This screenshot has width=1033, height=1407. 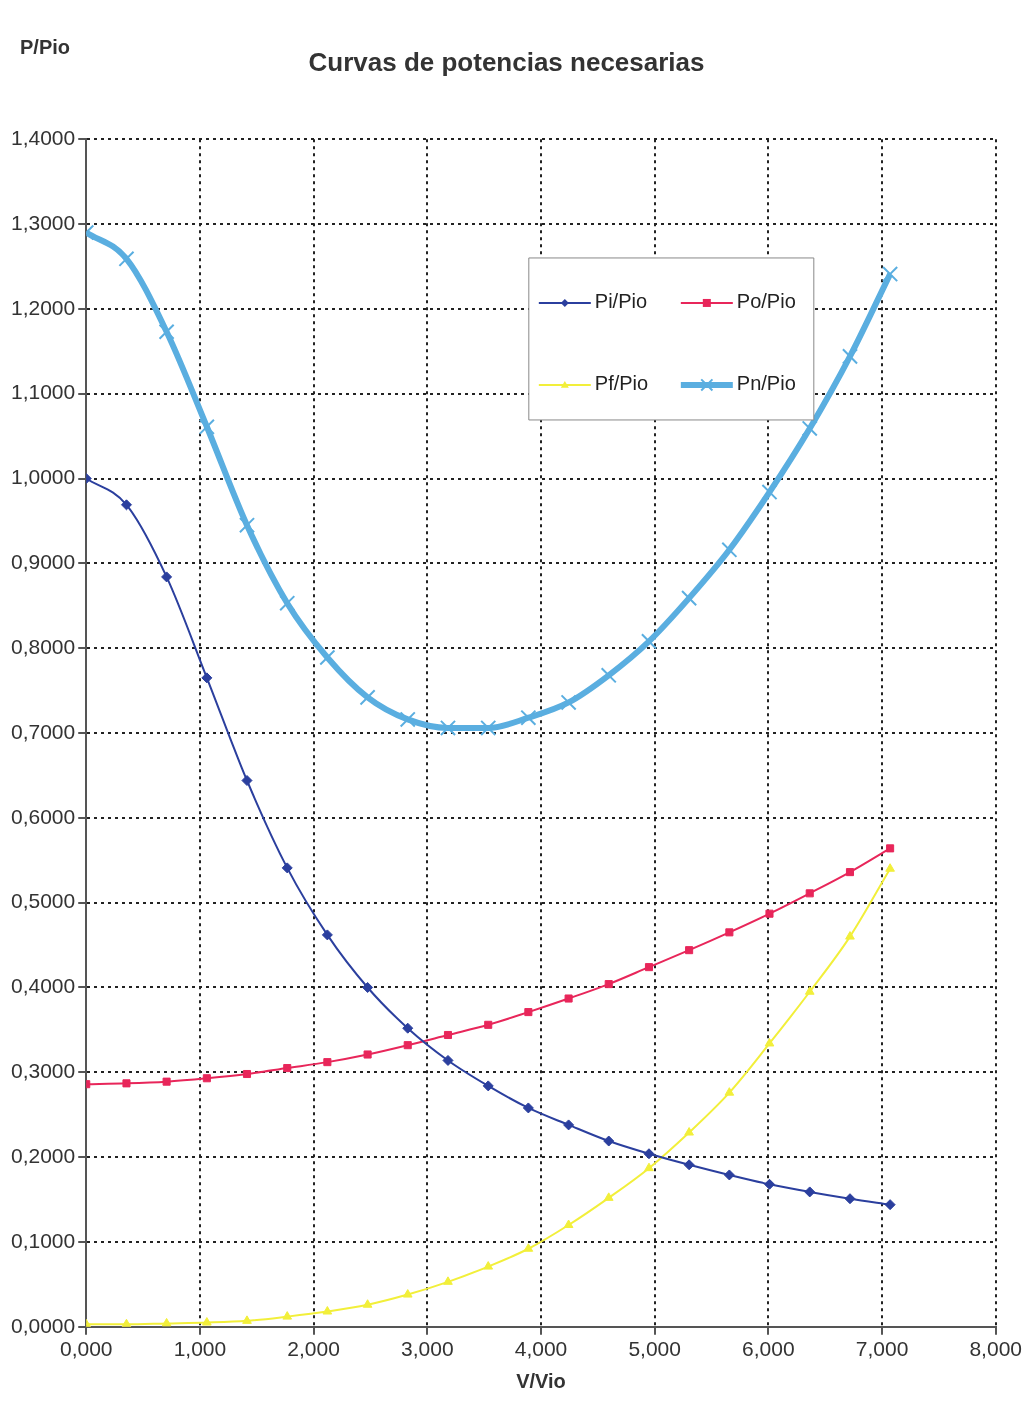 I want to click on x-tick-label: 6,000, so click(x=768, y=1349).